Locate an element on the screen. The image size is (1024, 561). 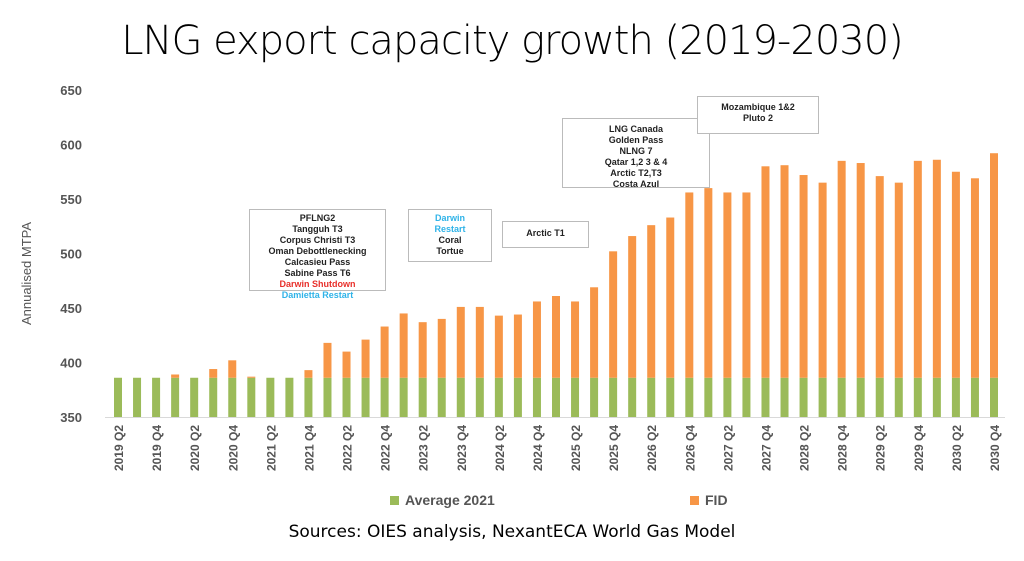
x-tick-label: 2030 Q2 is located at coordinates (957, 448).